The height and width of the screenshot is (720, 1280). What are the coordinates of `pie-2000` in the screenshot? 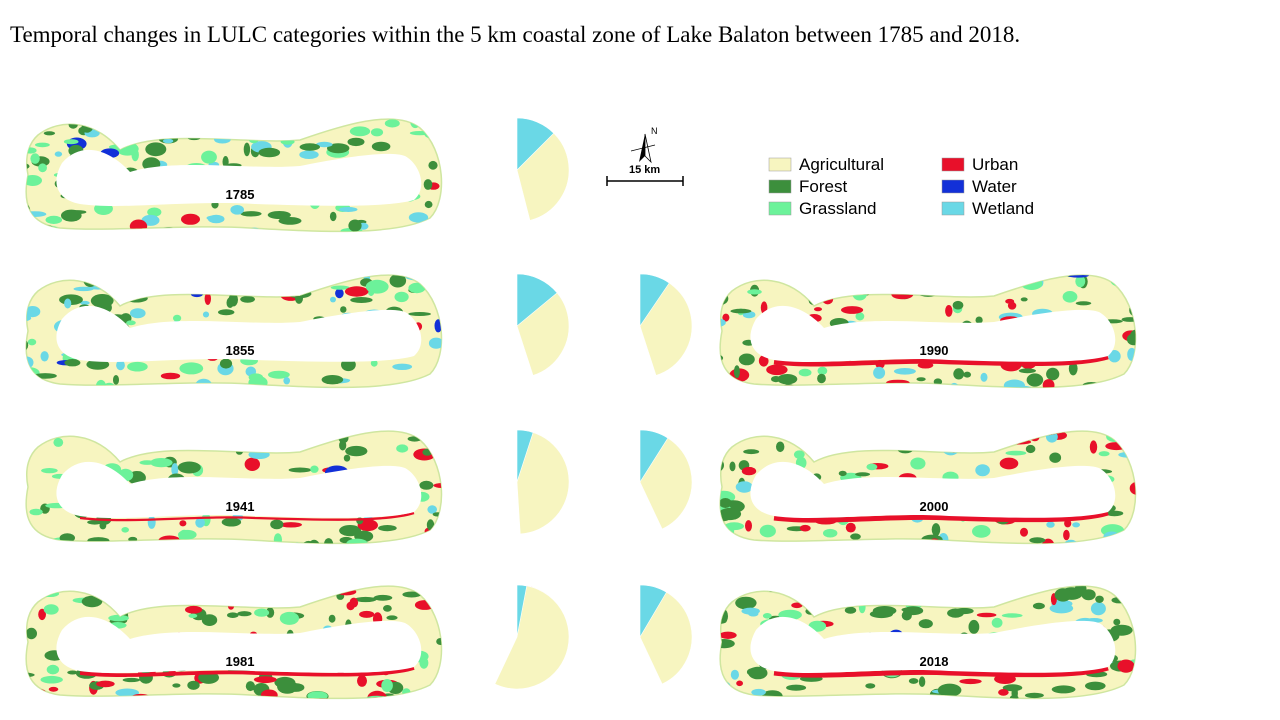 It's located at (666, 479).